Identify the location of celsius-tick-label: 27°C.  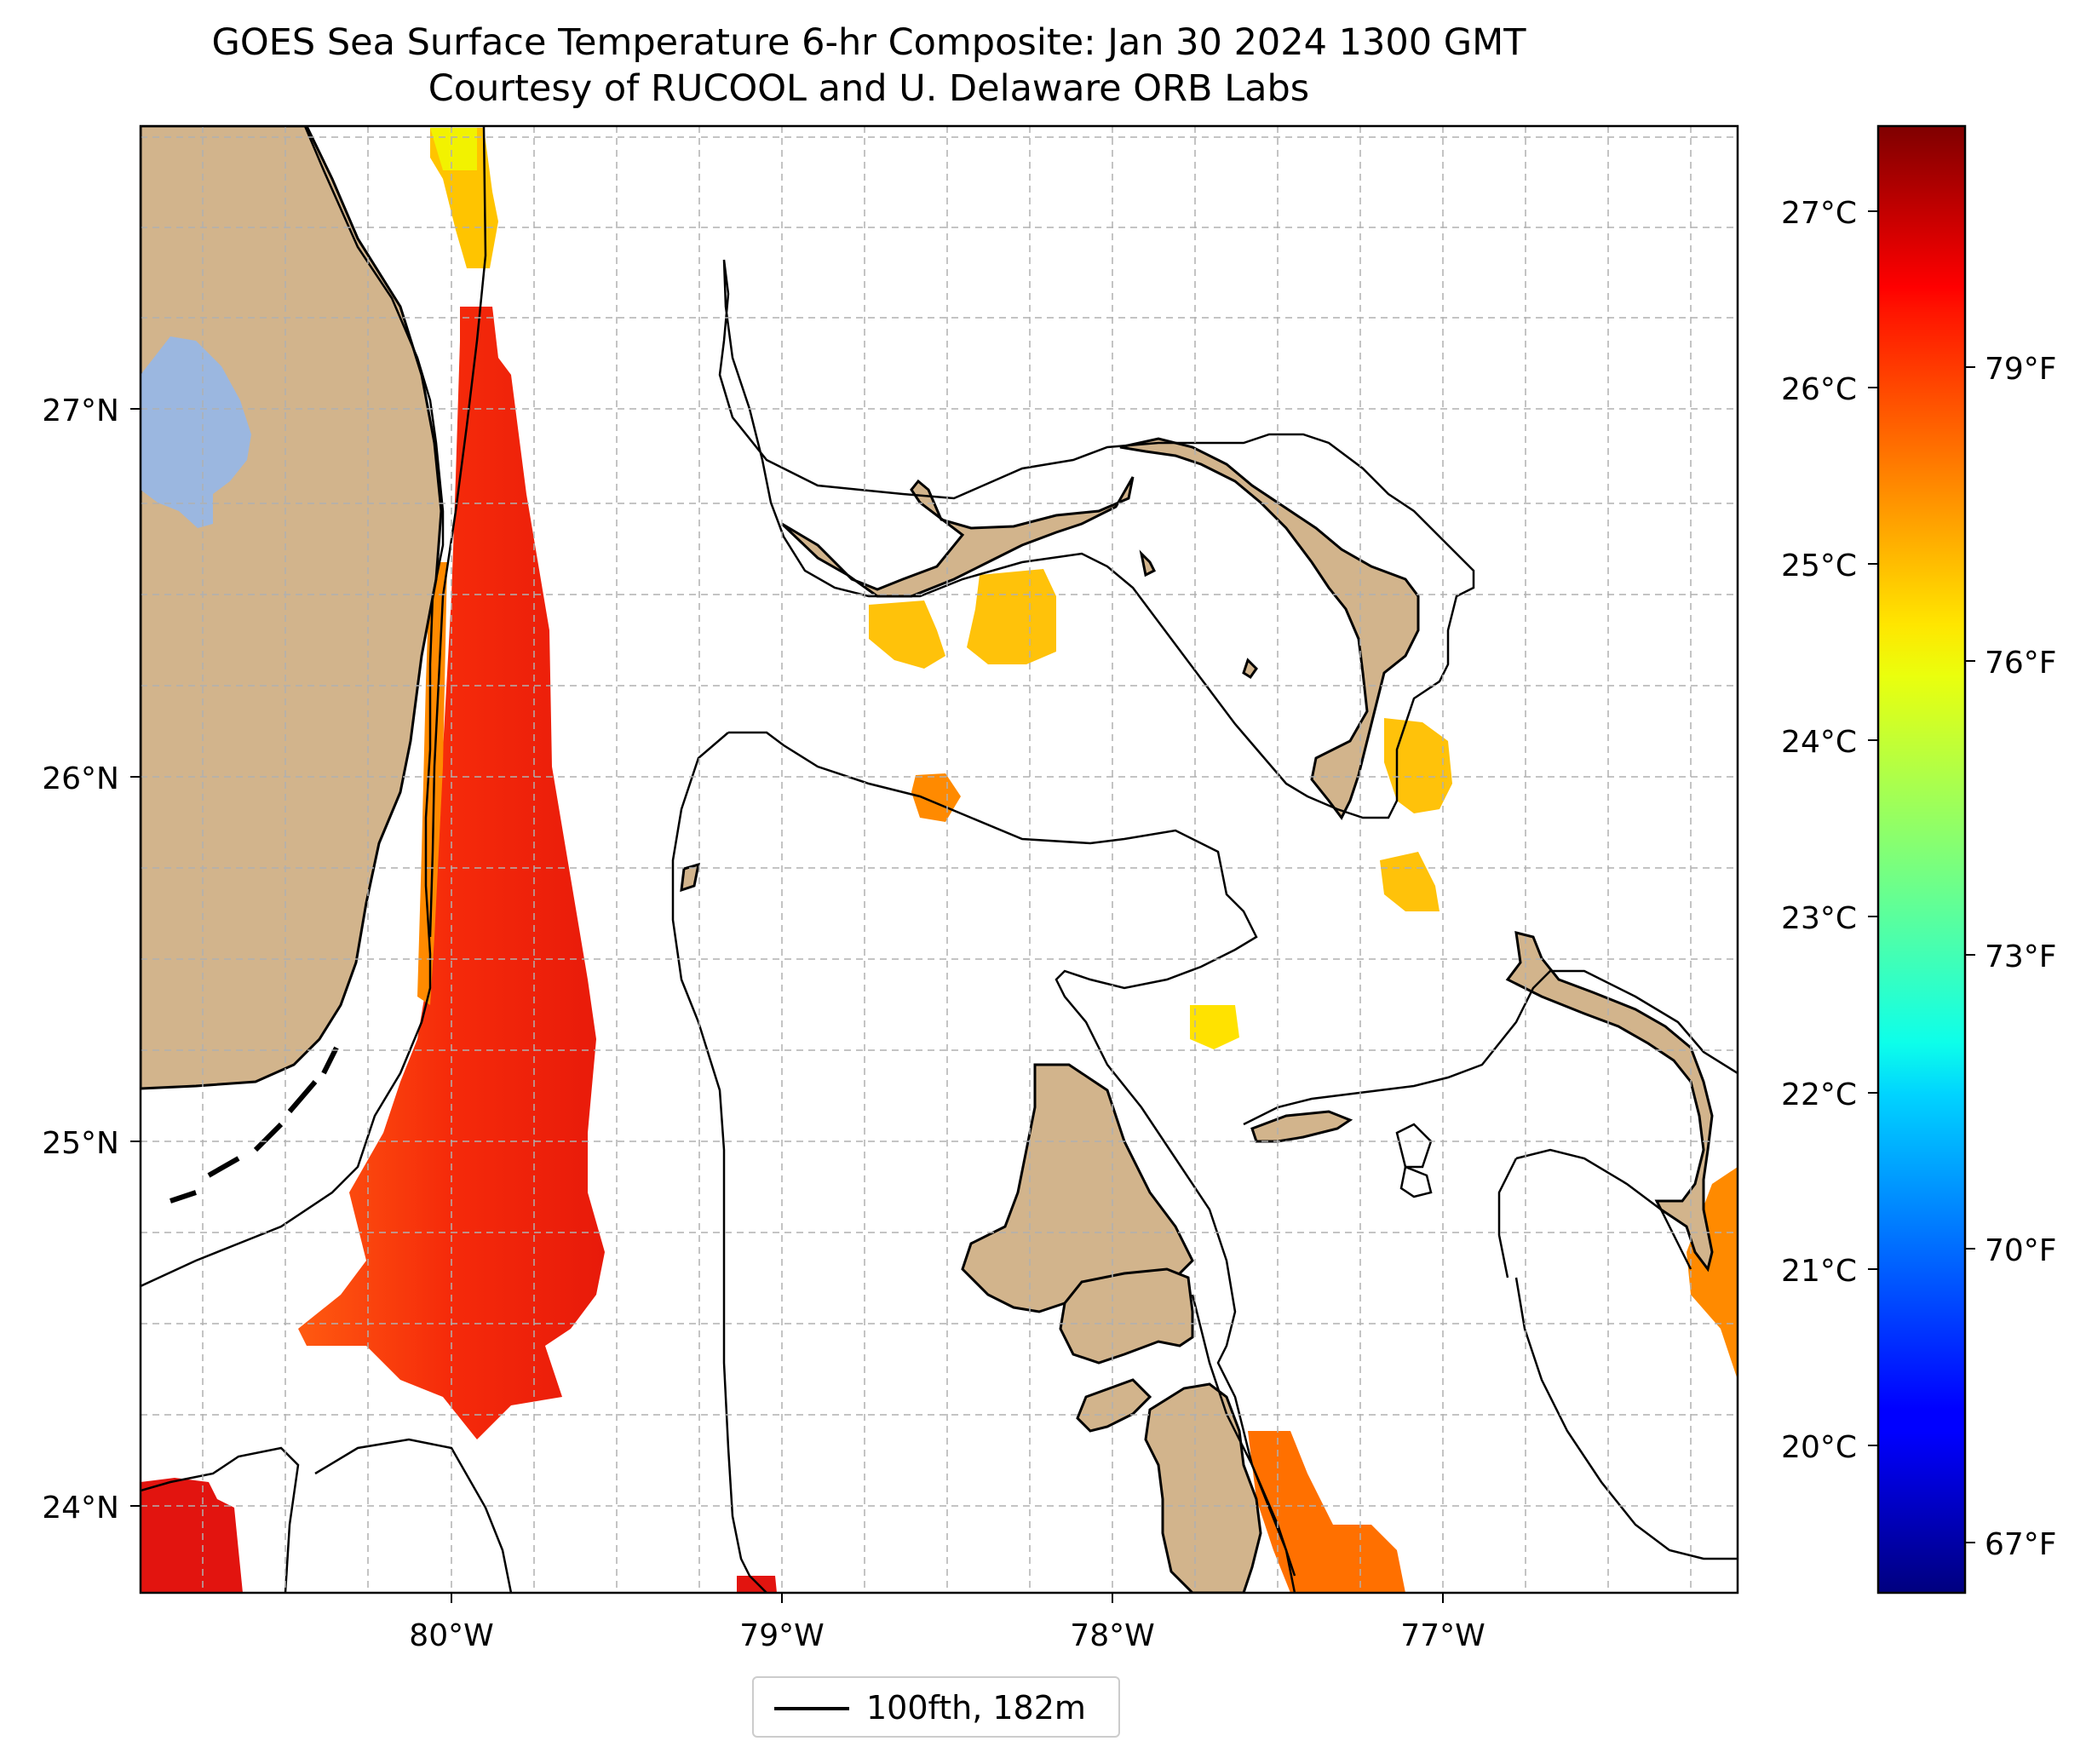
(1819, 213).